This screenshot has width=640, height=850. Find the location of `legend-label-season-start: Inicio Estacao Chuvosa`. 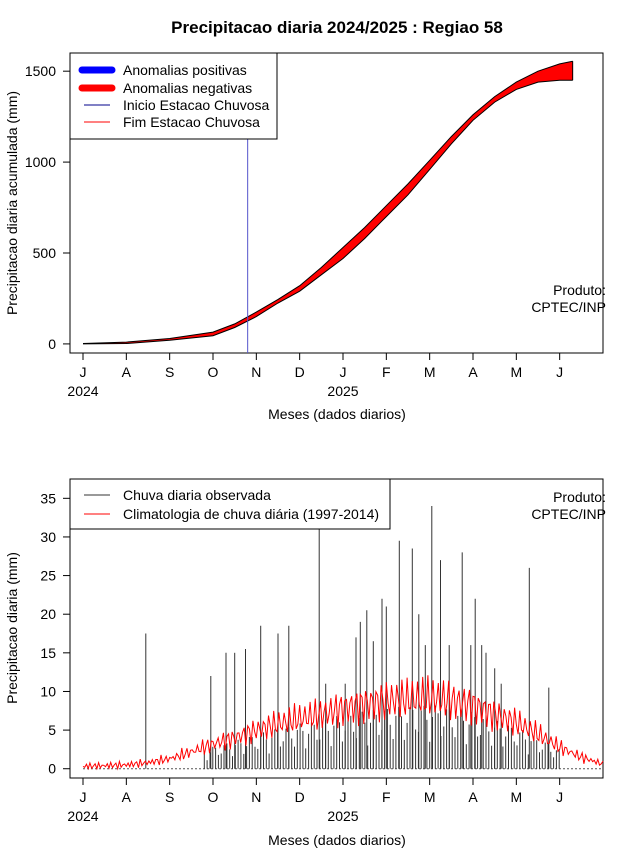

legend-label-season-start: Inicio Estacao Chuvosa is located at coordinates (196, 105).